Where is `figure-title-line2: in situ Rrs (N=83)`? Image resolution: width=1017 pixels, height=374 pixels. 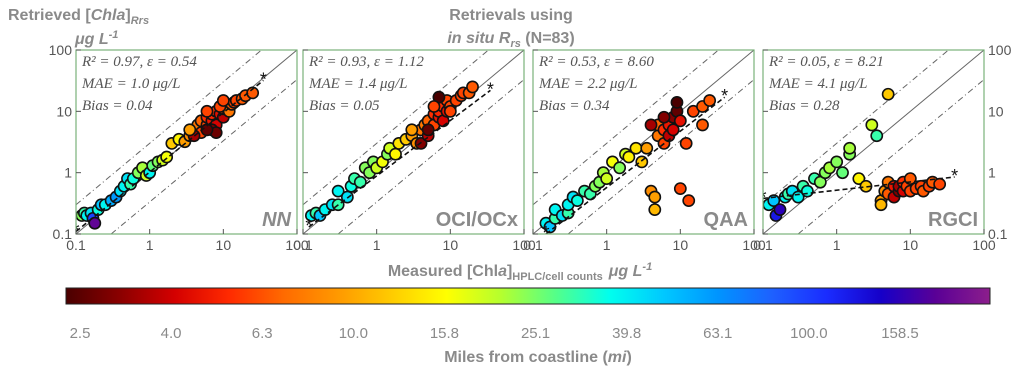
figure-title-line2: in situ Rrs (N=83) is located at coordinates (510, 40).